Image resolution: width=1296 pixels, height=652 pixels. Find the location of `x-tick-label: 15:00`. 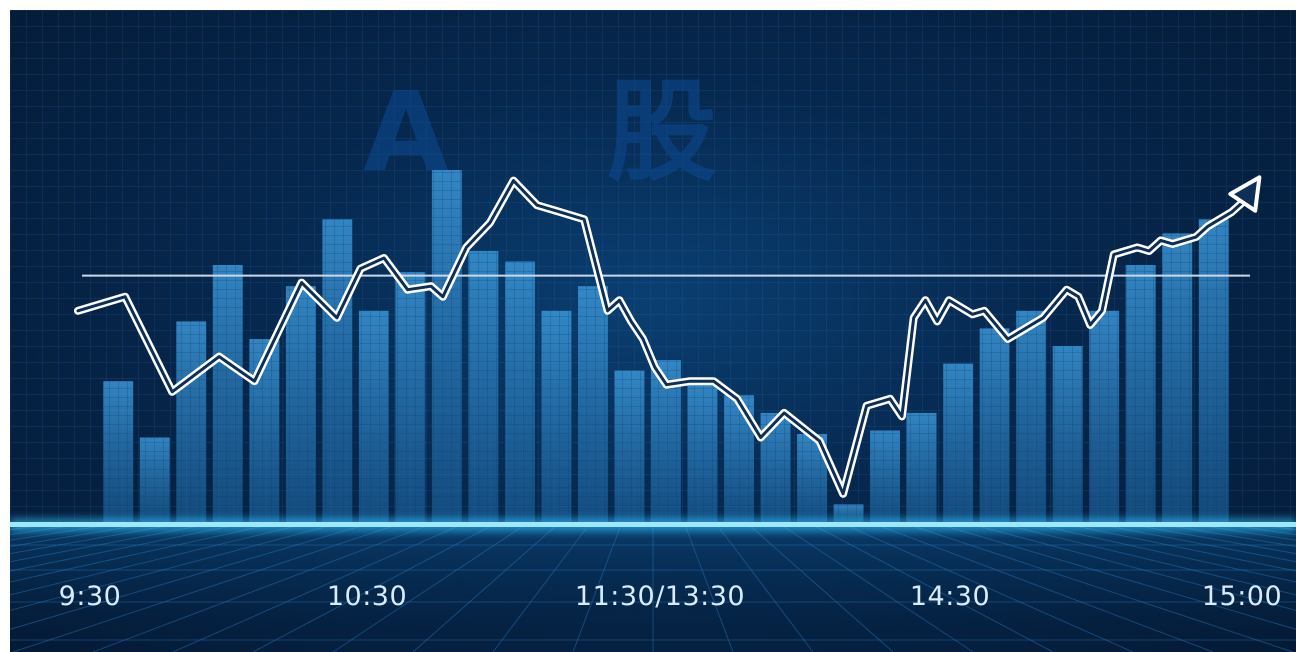

x-tick-label: 15:00 is located at coordinates (1242, 596).